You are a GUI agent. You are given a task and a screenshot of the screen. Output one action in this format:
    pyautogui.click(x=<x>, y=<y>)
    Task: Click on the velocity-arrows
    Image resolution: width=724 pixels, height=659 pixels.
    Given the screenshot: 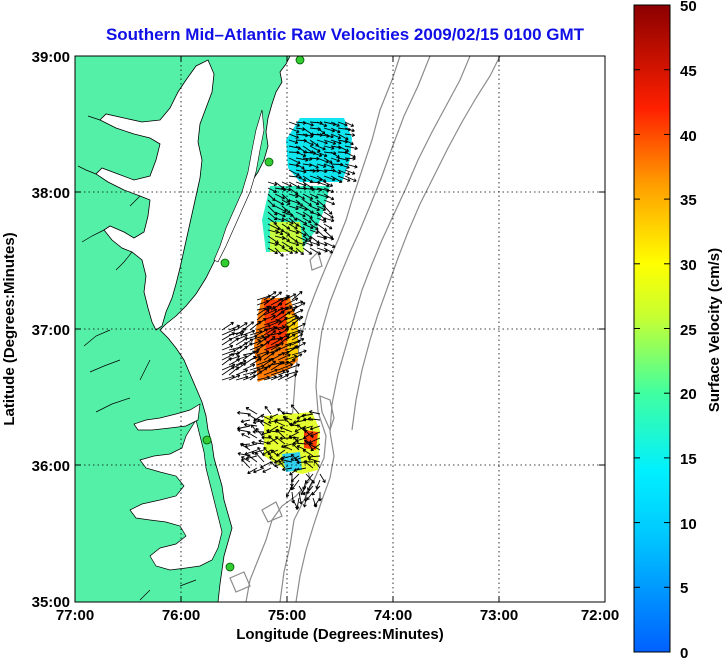 What is the action you would take?
    pyautogui.click(x=289, y=315)
    